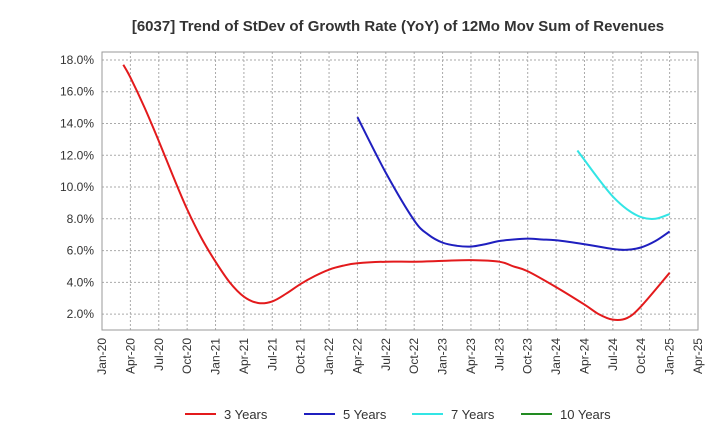  I want to click on x-tick-label: Jul-22, so click(386, 354).